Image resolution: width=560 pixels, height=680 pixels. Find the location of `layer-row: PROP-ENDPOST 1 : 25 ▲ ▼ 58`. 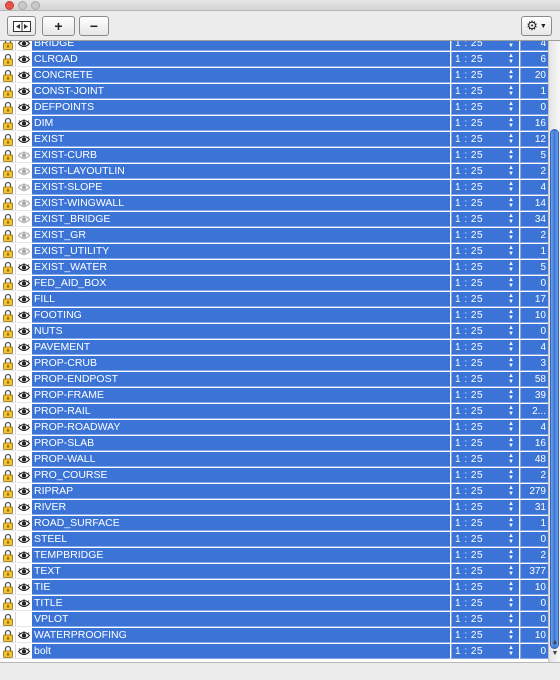

layer-row: PROP-ENDPOST 1 : 25 ▲ ▼ 58 is located at coordinates (274, 380).